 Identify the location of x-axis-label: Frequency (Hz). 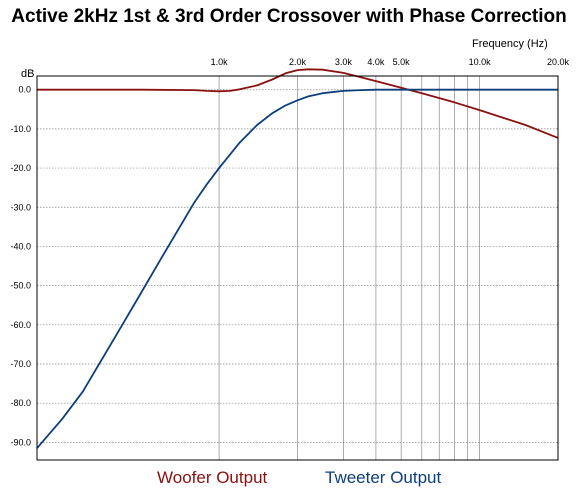
(510, 44).